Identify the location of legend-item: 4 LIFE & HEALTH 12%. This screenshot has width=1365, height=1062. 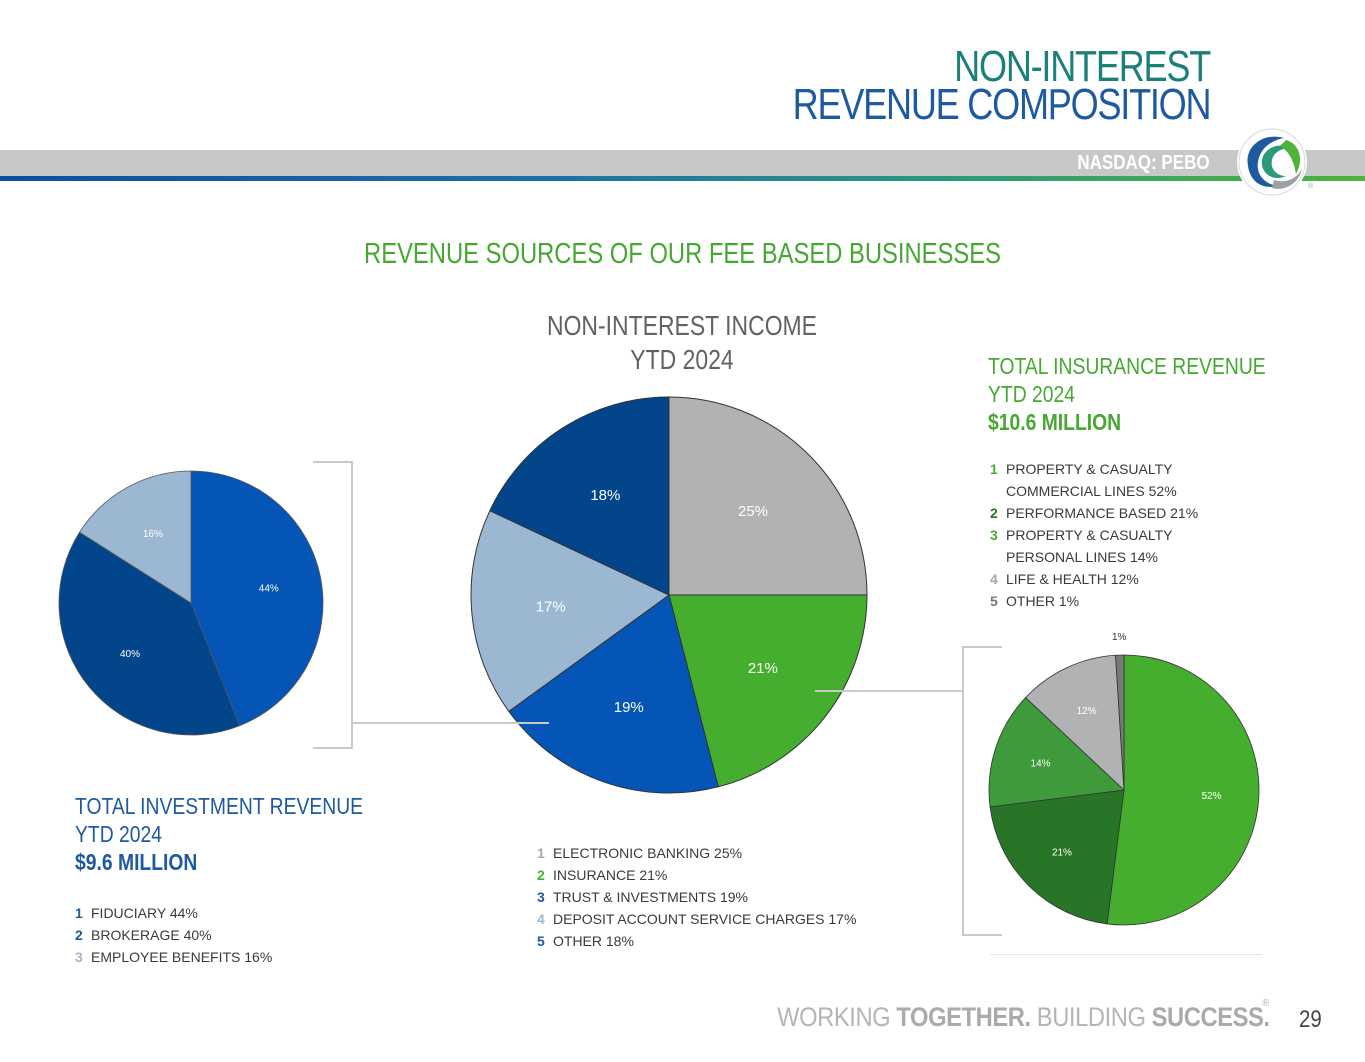
(1094, 579).